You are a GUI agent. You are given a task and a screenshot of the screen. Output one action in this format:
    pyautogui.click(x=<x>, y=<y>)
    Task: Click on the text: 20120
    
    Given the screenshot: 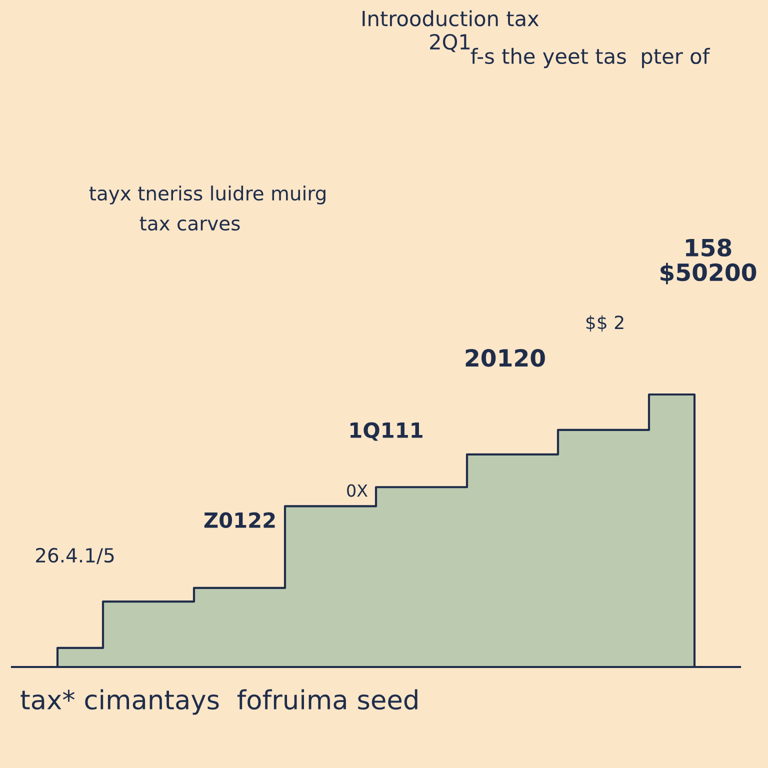 What is the action you would take?
    pyautogui.click(x=505, y=357)
    